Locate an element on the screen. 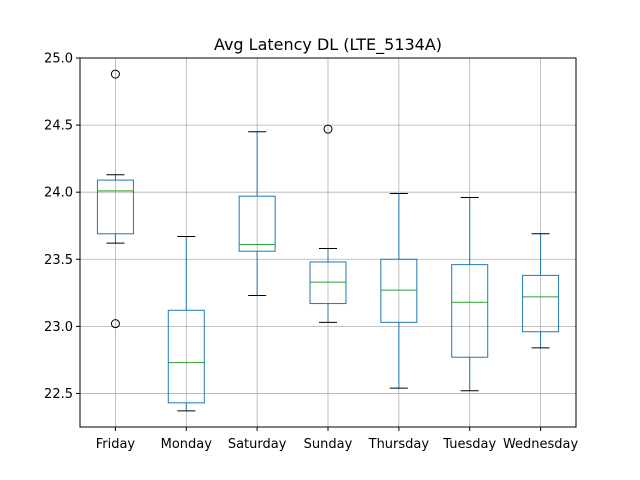 This screenshot has width=640, height=480. x-tick-label: Monday is located at coordinates (187, 444).